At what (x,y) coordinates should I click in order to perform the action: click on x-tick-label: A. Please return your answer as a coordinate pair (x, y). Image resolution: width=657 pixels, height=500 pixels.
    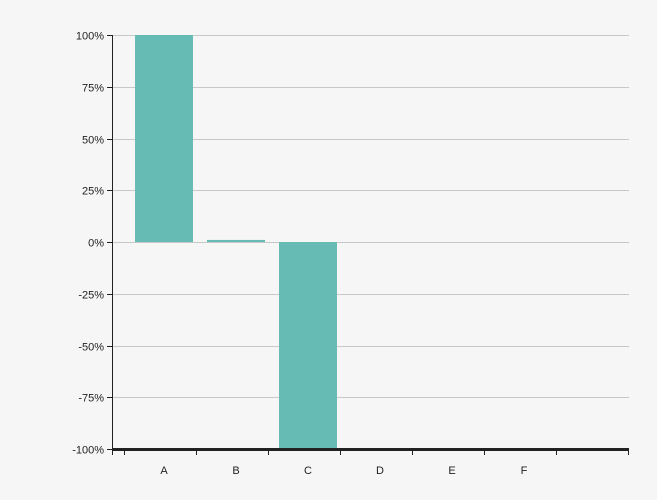
    Looking at the image, I should click on (164, 471).